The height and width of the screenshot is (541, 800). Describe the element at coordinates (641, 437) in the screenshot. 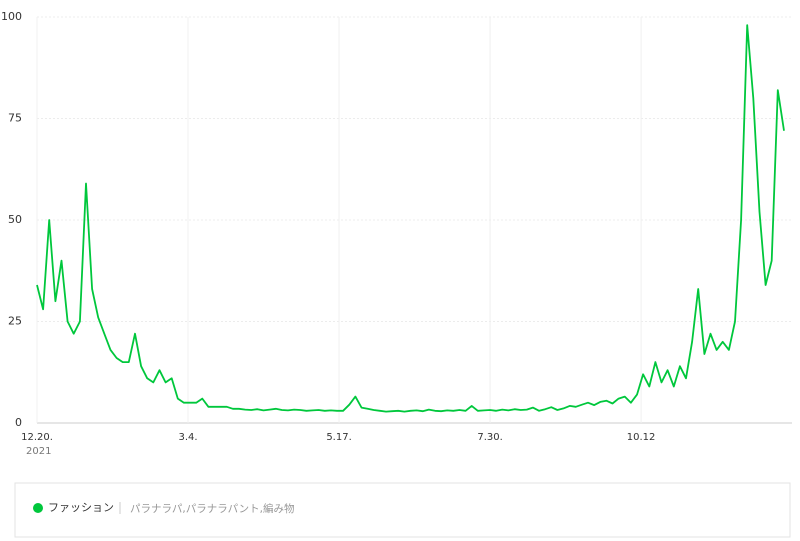

I see `x-tick-label: 10.12` at that location.